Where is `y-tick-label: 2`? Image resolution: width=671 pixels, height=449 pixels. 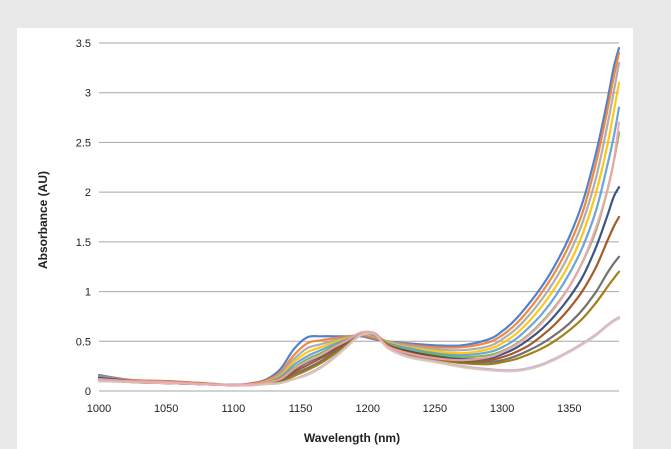
y-tick-label: 2 is located at coordinates (88, 193).